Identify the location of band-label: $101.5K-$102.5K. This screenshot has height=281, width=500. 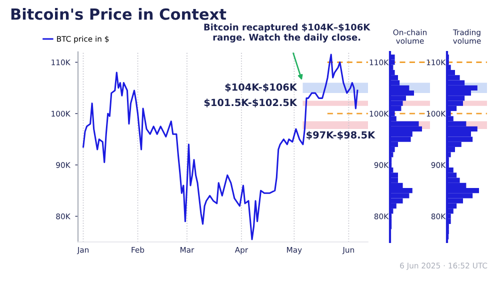
(251, 103).